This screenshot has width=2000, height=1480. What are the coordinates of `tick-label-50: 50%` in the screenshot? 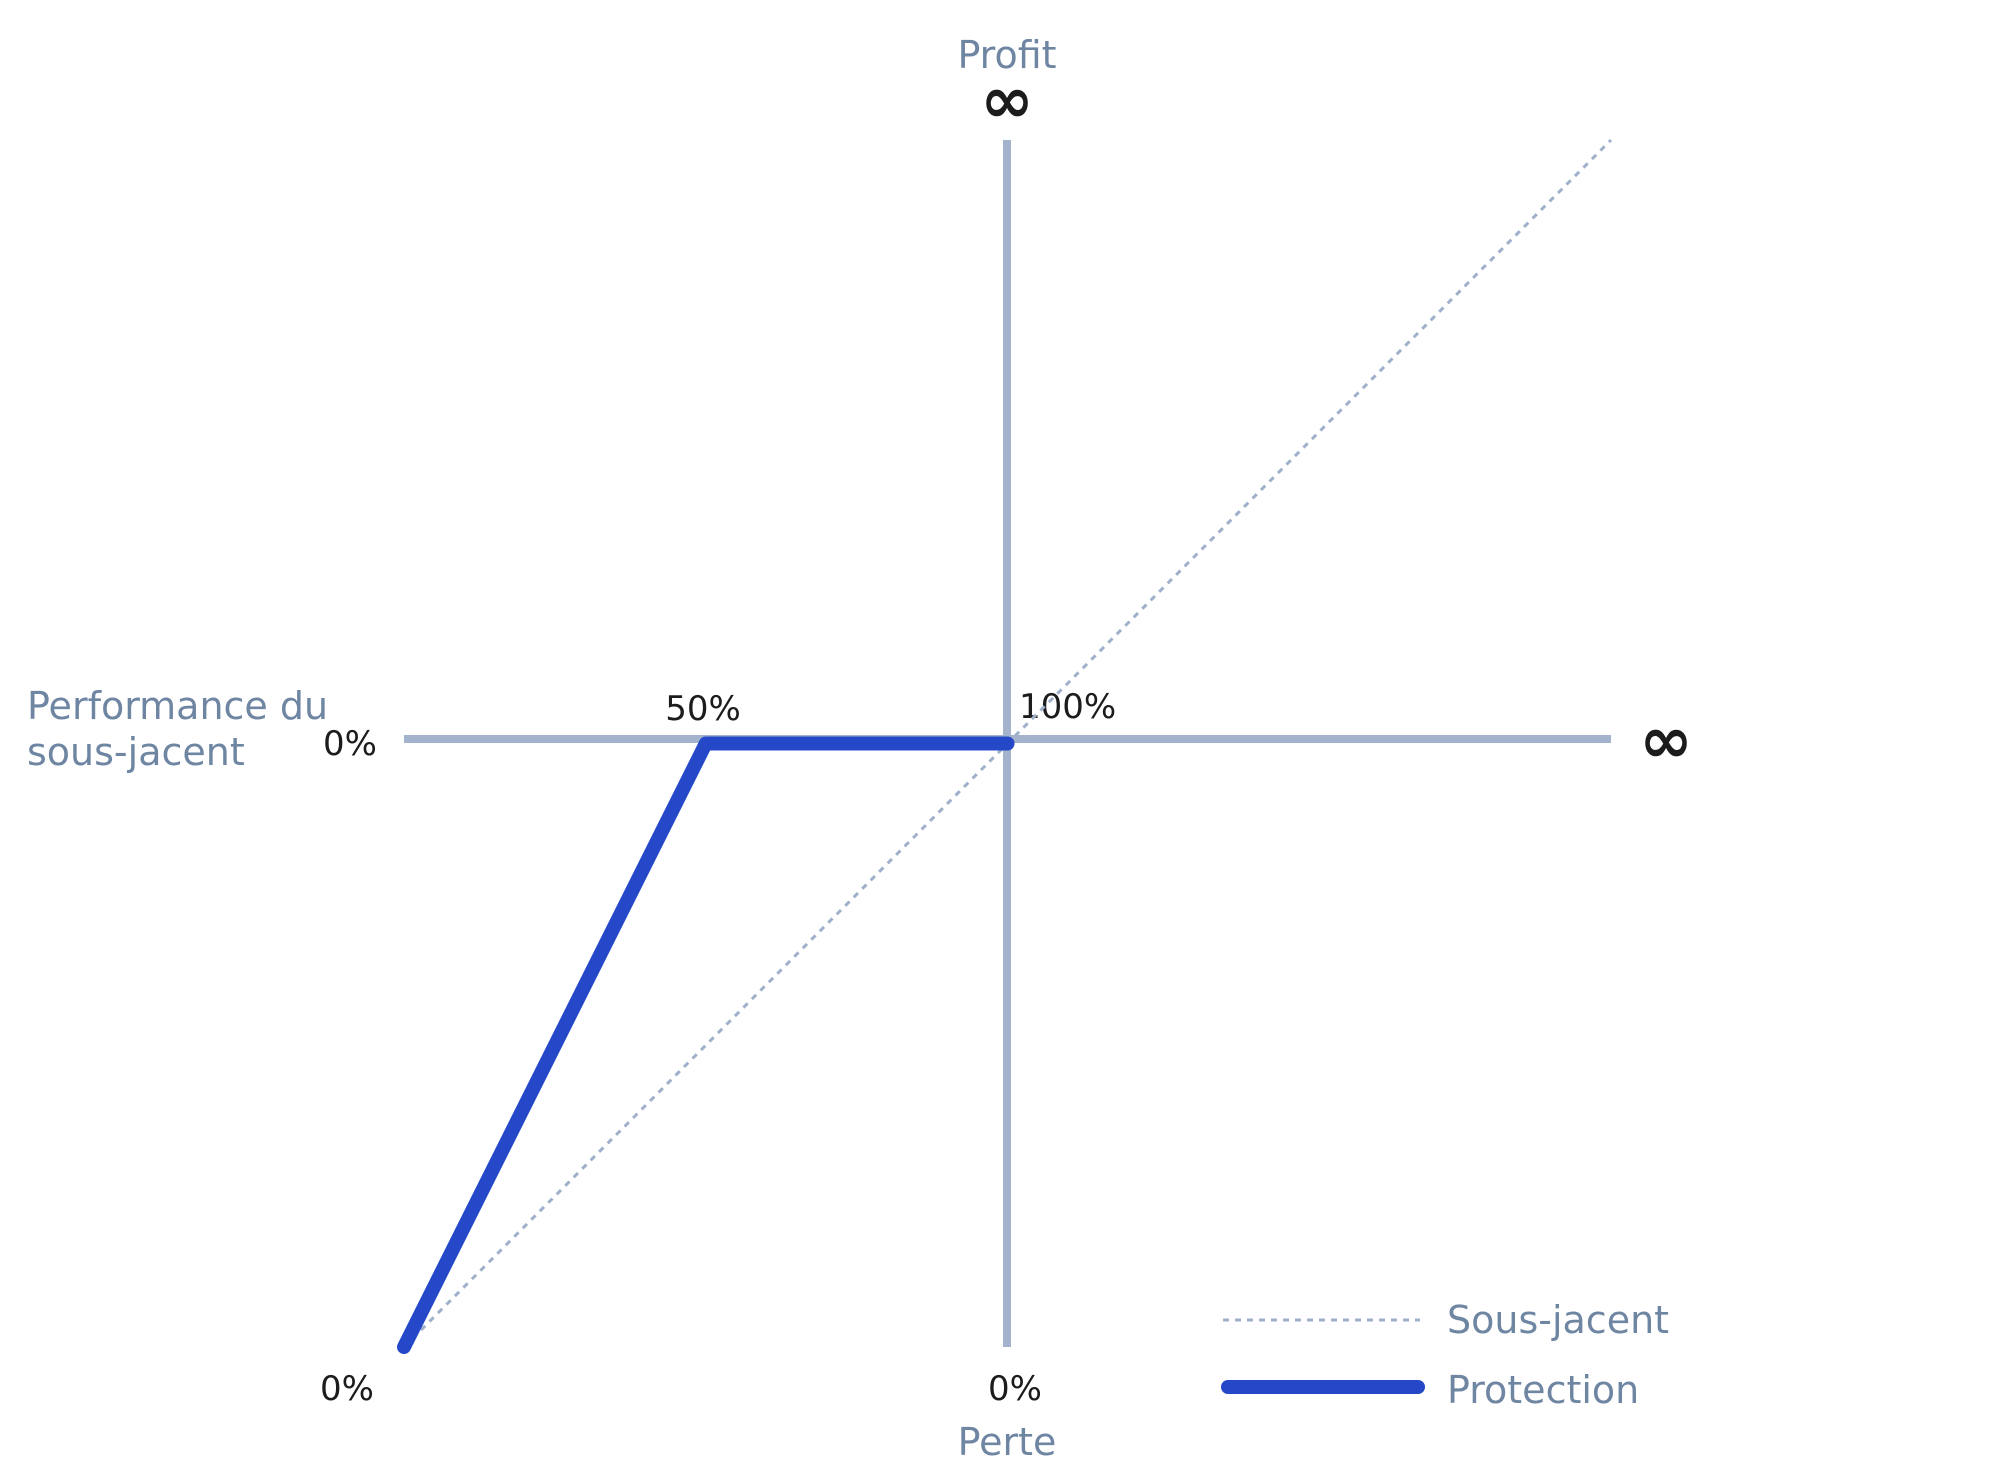 It's located at (703, 709).